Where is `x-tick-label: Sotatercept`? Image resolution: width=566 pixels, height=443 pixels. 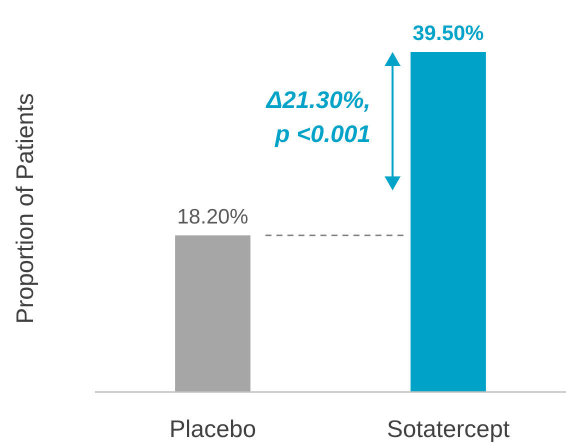 x-tick-label: Sotatercept is located at coordinates (448, 429).